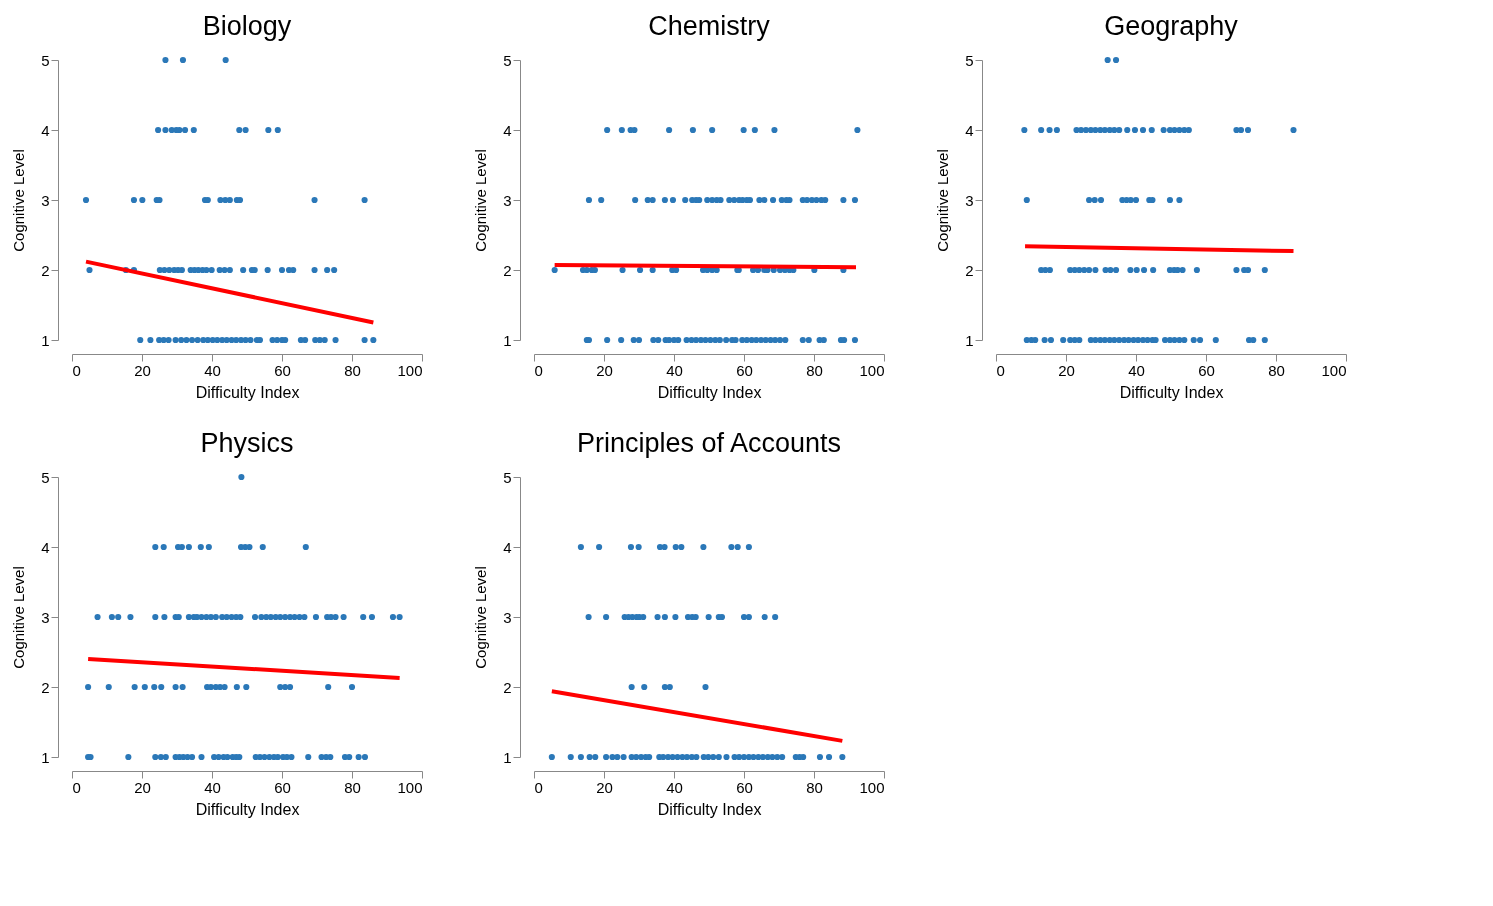  I want to click on x-tick-label: 80, so click(814, 370).